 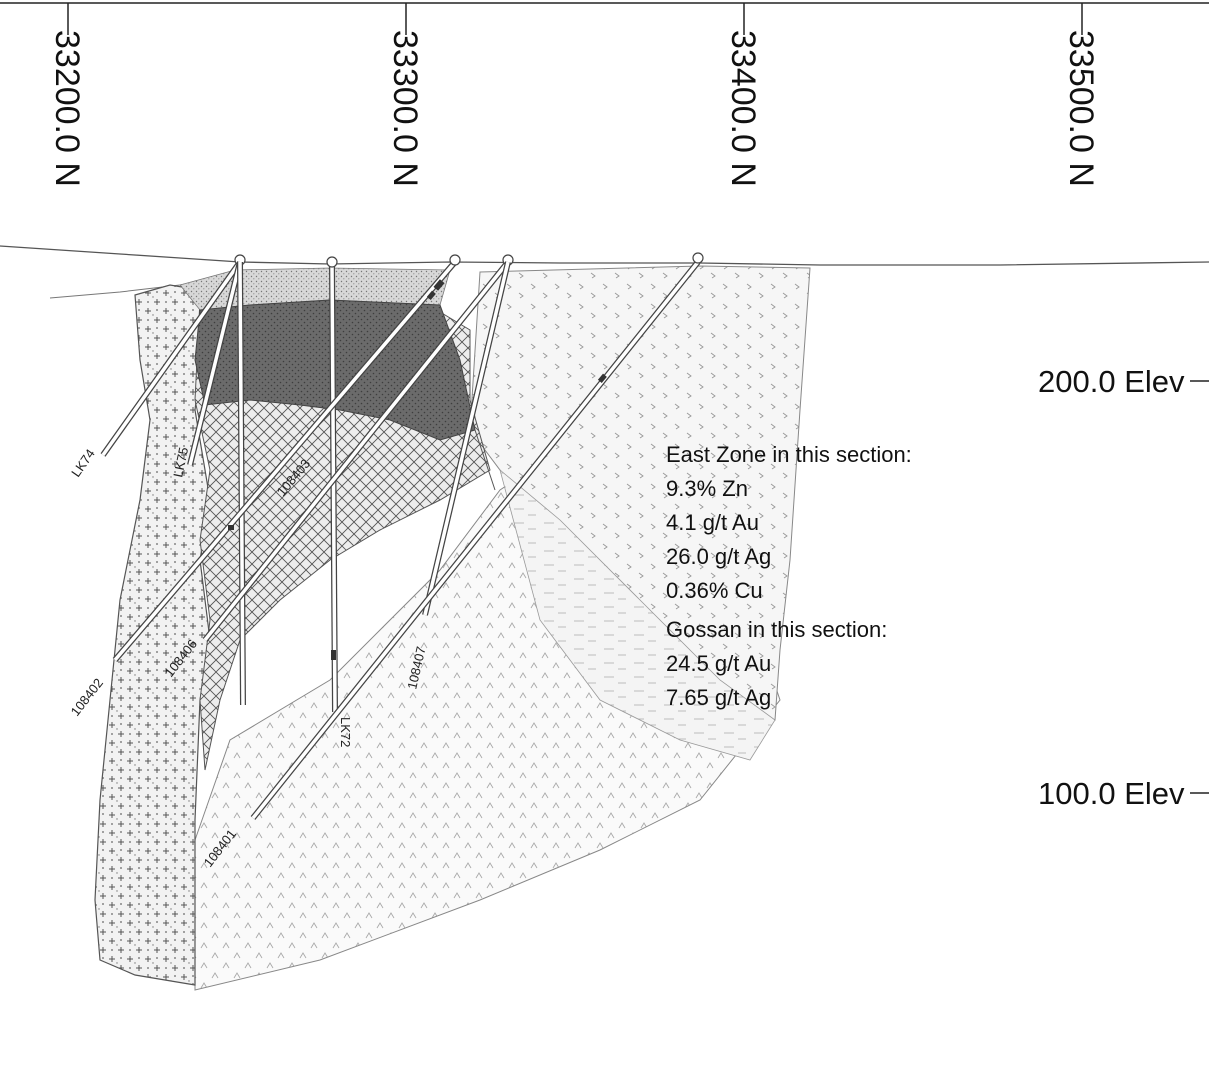 What do you see at coordinates (1081, 108) in the screenshot?
I see `northing-label-33500: 33500.0 N` at bounding box center [1081, 108].